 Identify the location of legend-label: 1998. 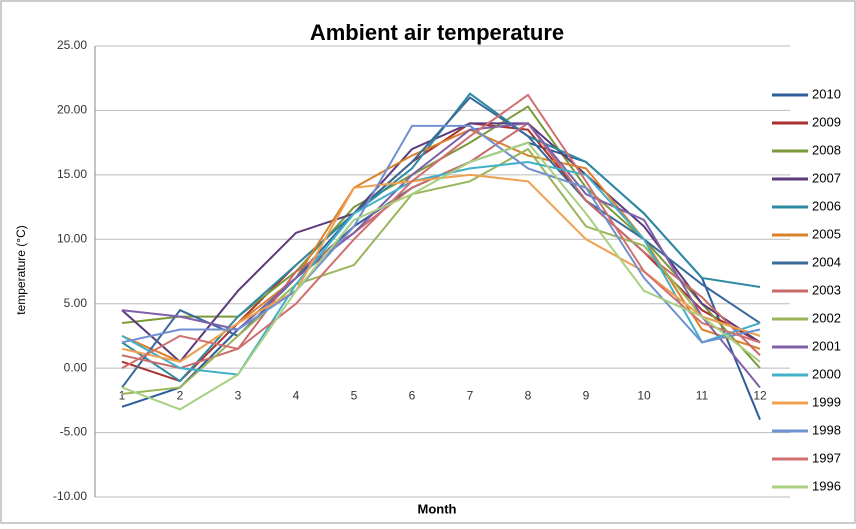
(826, 429).